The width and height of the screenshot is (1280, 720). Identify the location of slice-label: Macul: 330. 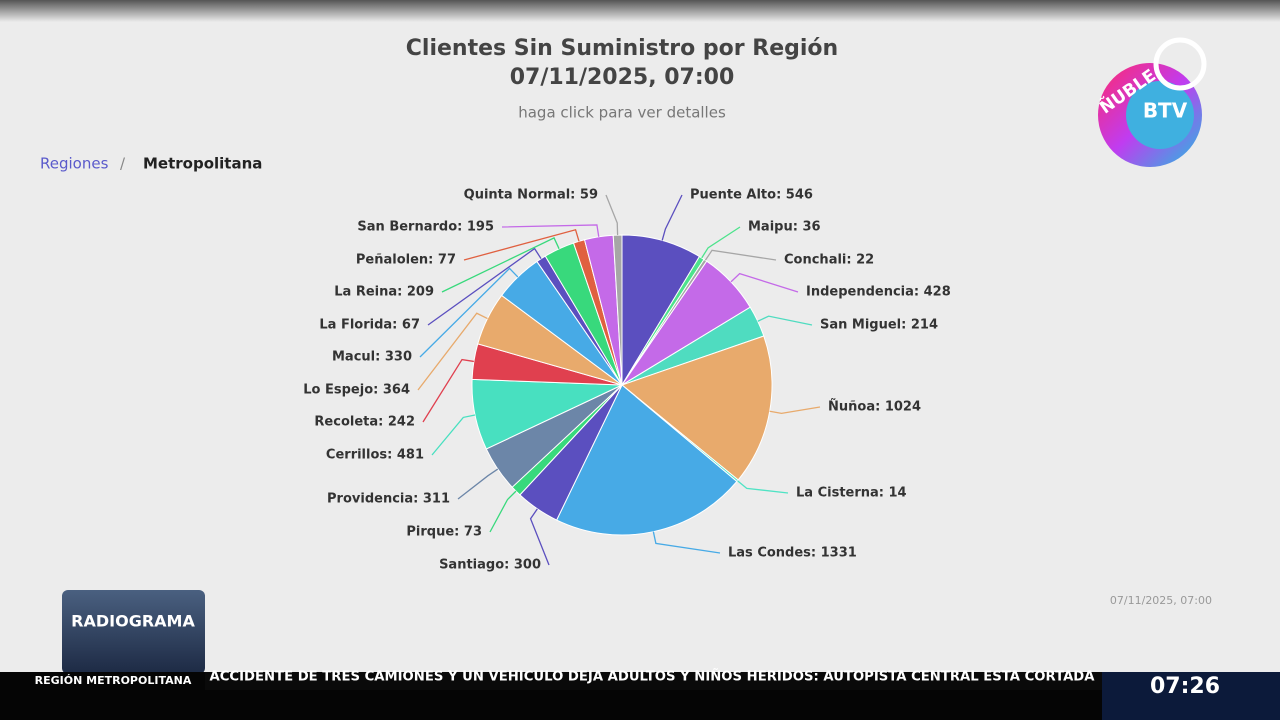
(372, 357).